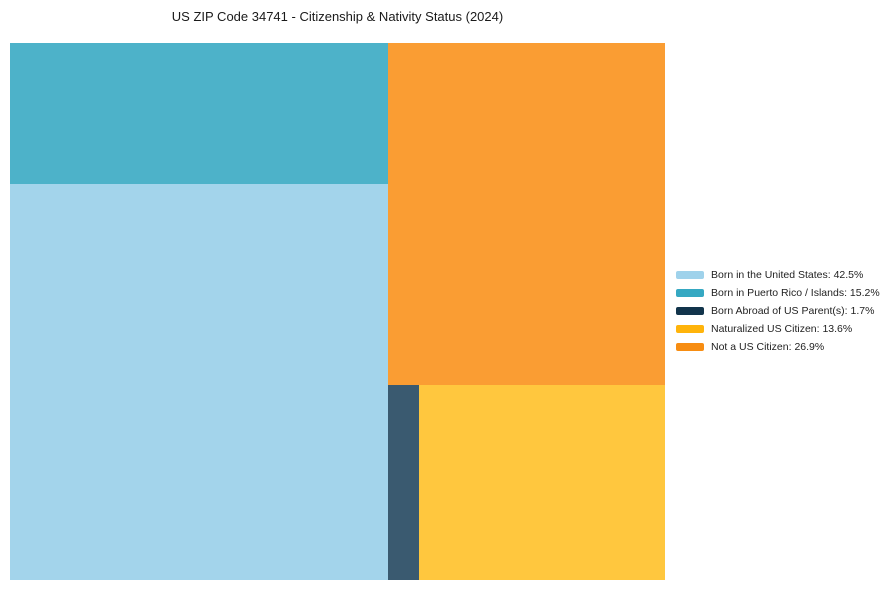 The image size is (889, 590). I want to click on legend-item-not-a-us-citizen: Not a US Citizen: 26.9%, so click(778, 347).